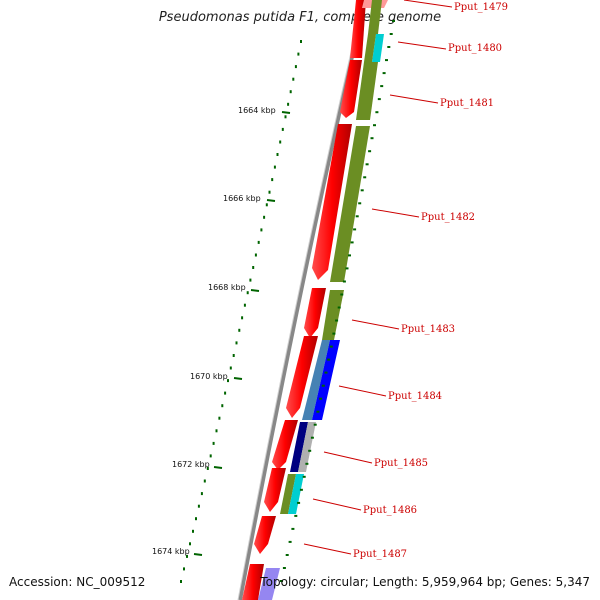 This screenshot has width=600, height=600. Describe the element at coordinates (191, 464) in the screenshot. I see `kbp-label: 1672 kbp` at that location.